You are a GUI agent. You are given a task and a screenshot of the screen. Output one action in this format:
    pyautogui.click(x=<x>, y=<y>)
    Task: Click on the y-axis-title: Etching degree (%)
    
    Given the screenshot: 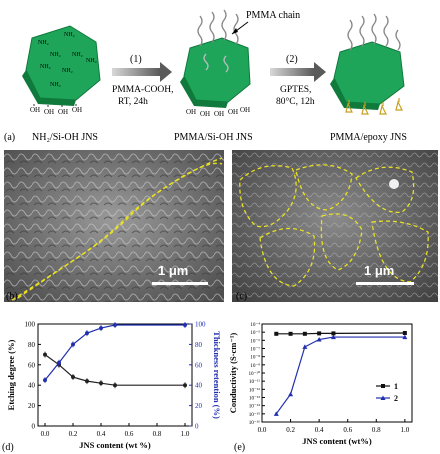 What is the action you would take?
    pyautogui.click(x=11, y=375)
    